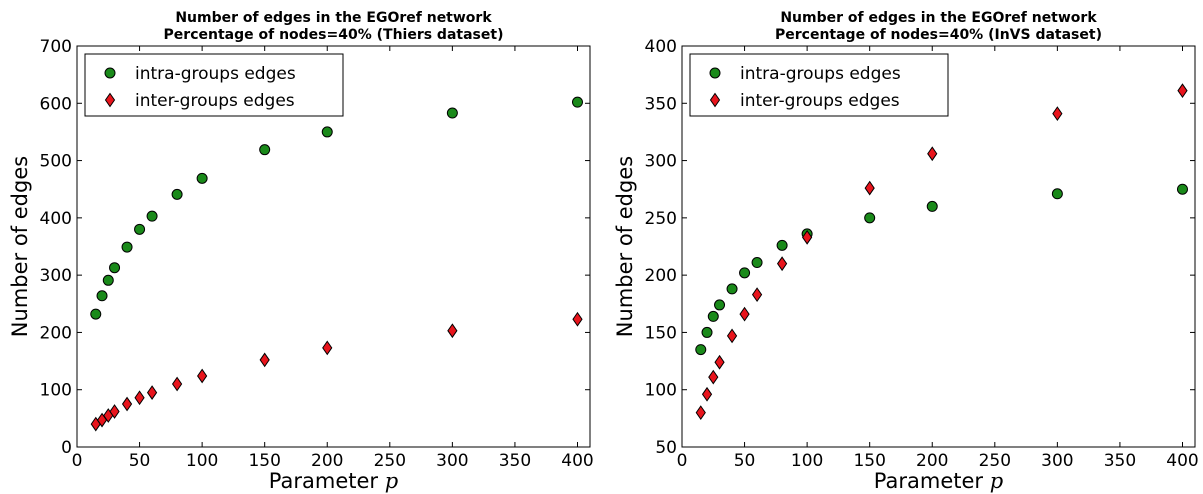  What do you see at coordinates (661, 219) in the screenshot?
I see `y-tick-label: 250` at bounding box center [661, 219].